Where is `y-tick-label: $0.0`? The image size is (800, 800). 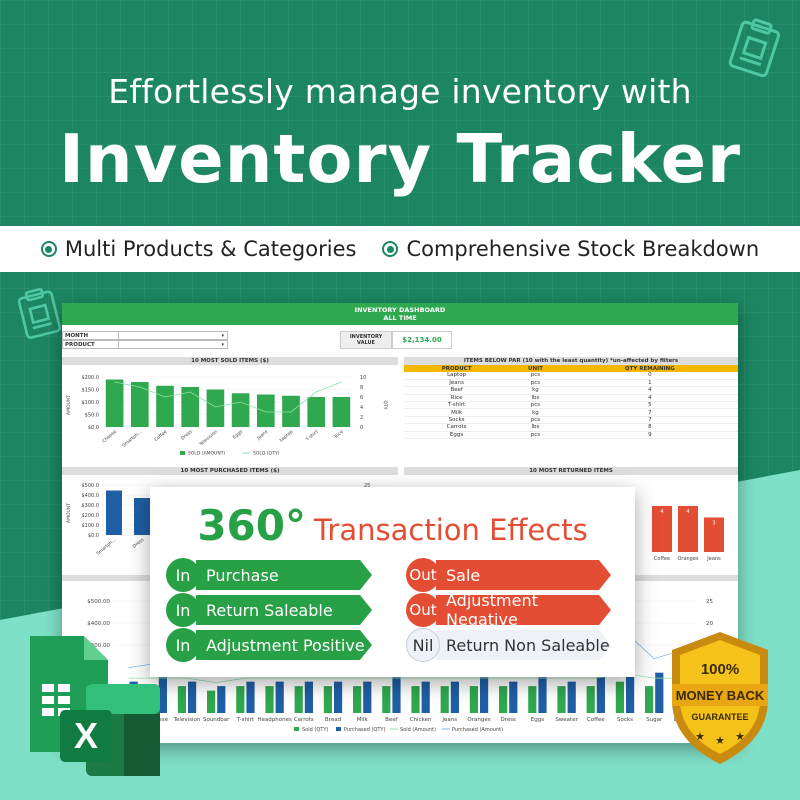 y-tick-label: $0.0 is located at coordinates (93, 536).